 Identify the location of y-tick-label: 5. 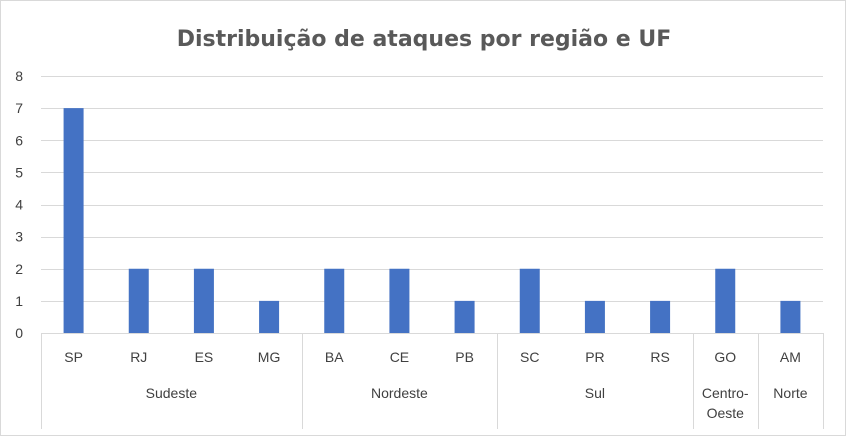
(19, 172).